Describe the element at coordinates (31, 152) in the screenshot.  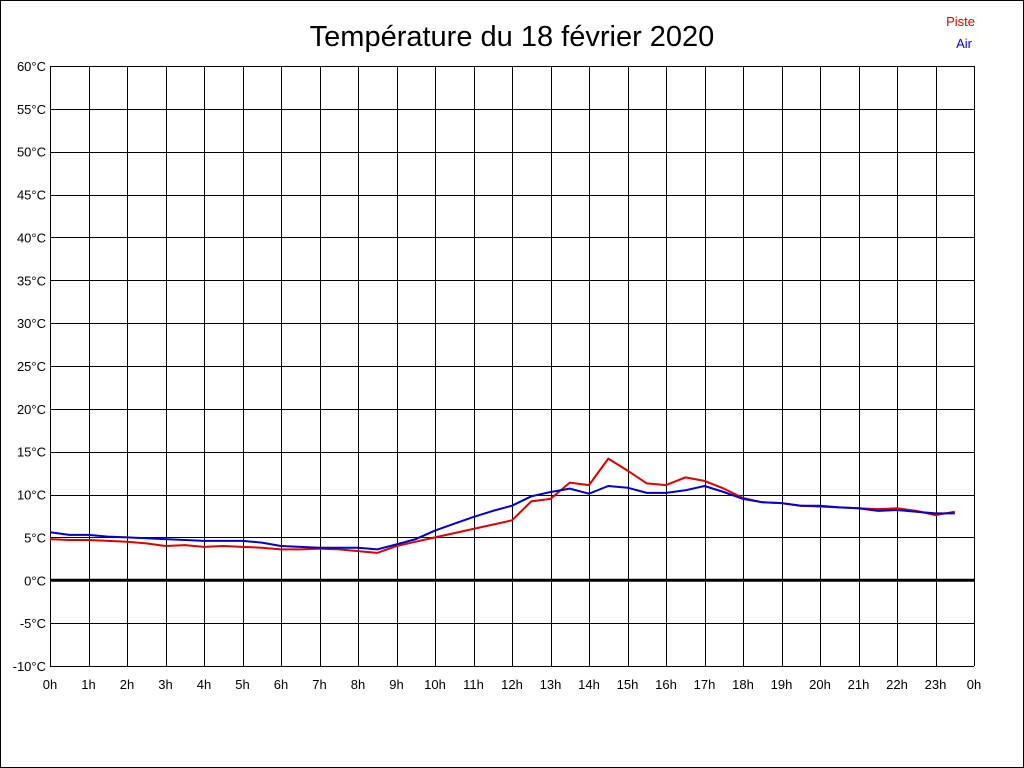
I see `y-tick-label: 50°C` at that location.